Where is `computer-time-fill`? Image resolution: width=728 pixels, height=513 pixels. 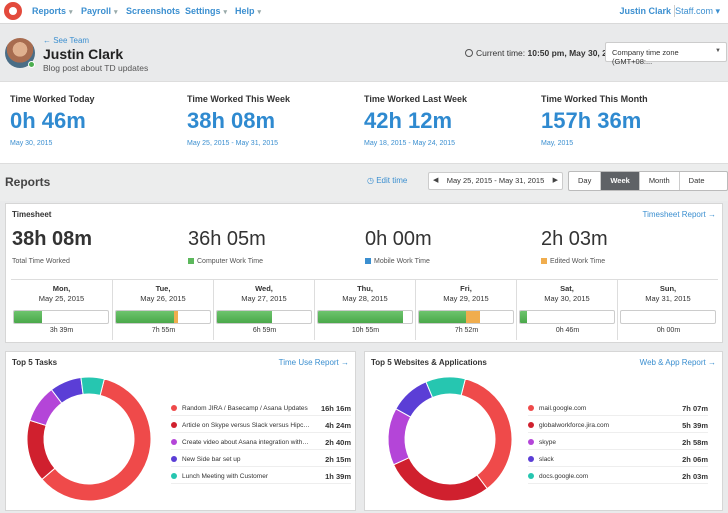 computer-time-fill is located at coordinates (28, 317).